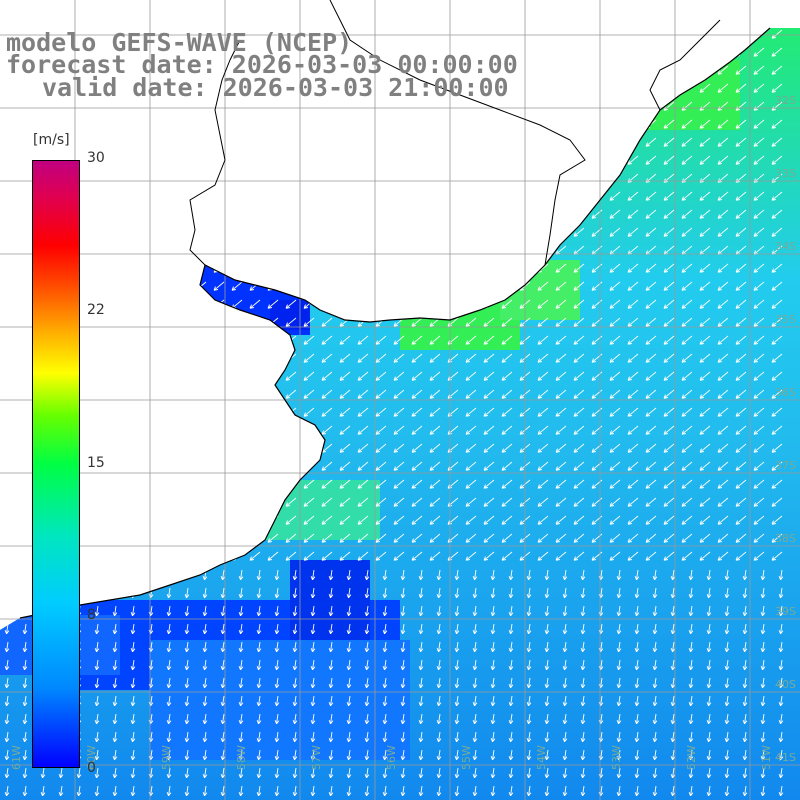  Describe the element at coordinates (616, 757) in the screenshot. I see `lon-label: 53W` at that location.